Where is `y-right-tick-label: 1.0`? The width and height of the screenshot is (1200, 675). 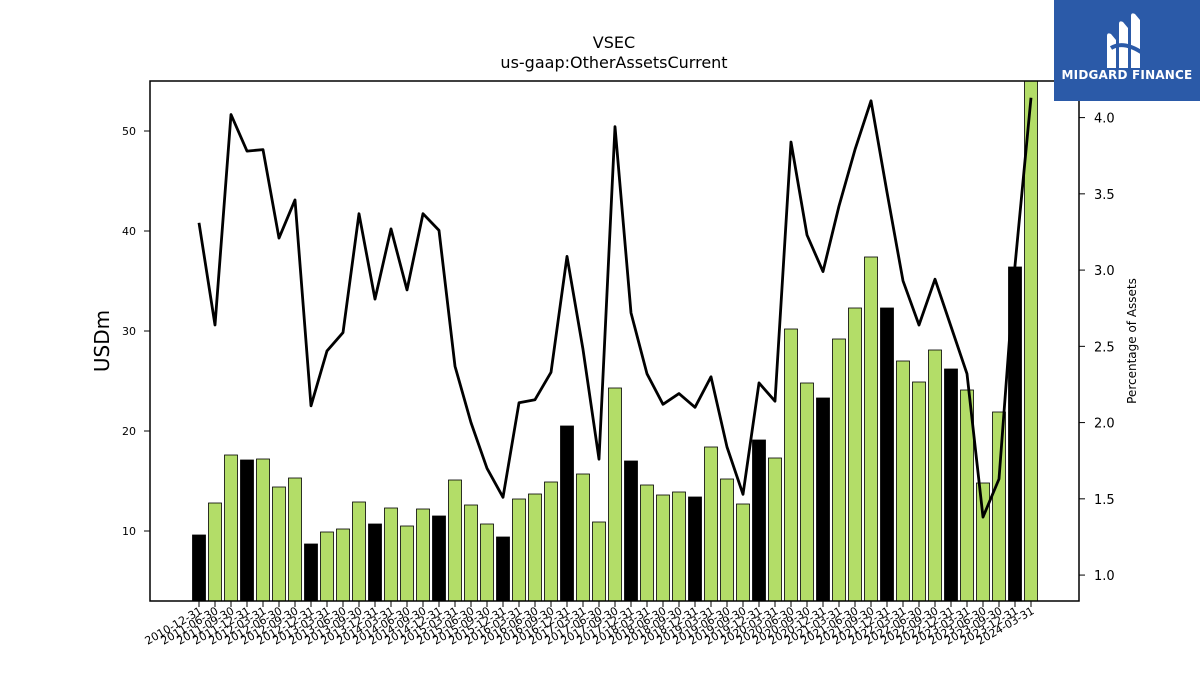 y-right-tick-label: 1.0 is located at coordinates (1104, 576).